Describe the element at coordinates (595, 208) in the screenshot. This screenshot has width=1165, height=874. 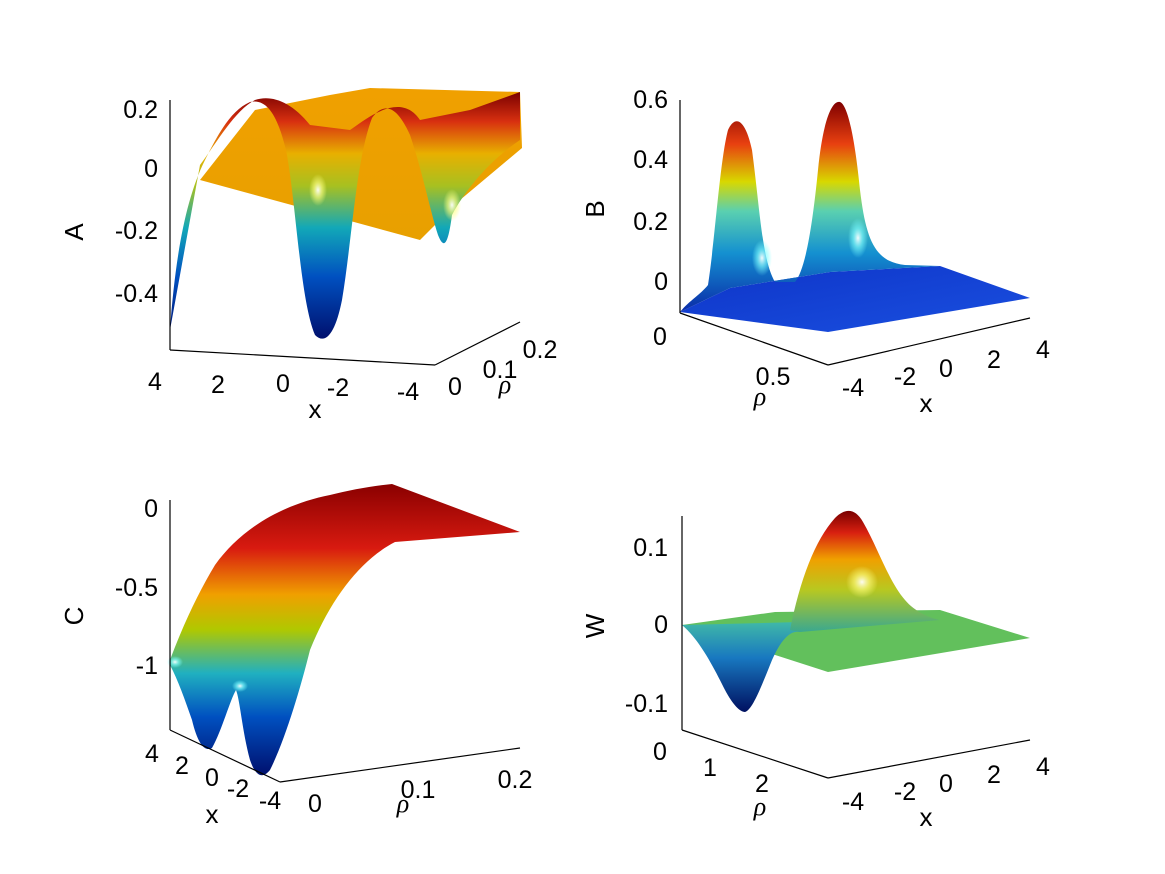
I see `b-zlabel: B` at that location.